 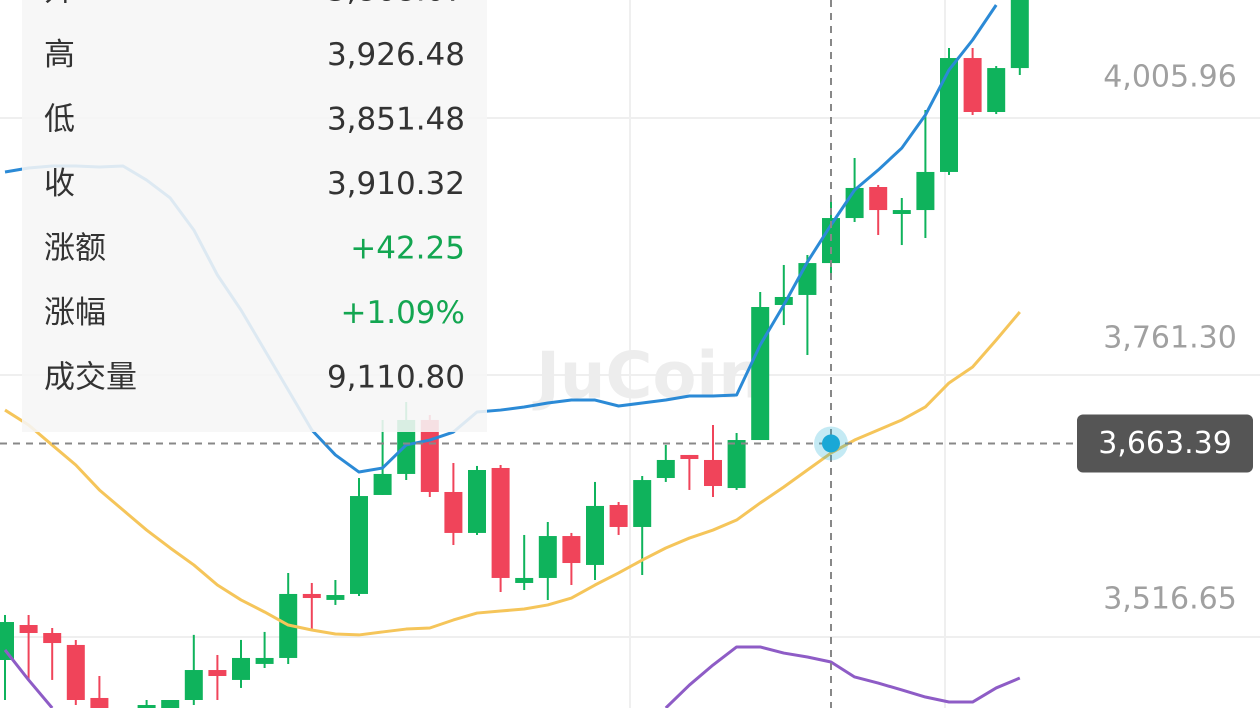 What do you see at coordinates (59, 120) in the screenshot?
I see `tooltip-label: 低` at bounding box center [59, 120].